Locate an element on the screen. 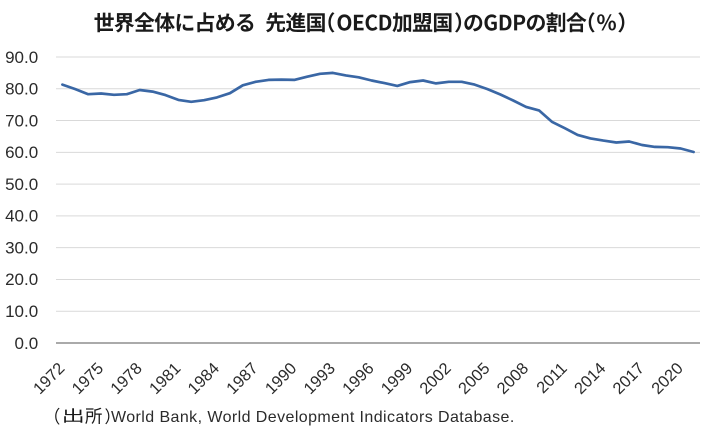 This screenshot has height=438, width=720. svg-text: 0.0 is located at coordinates (27, 343).